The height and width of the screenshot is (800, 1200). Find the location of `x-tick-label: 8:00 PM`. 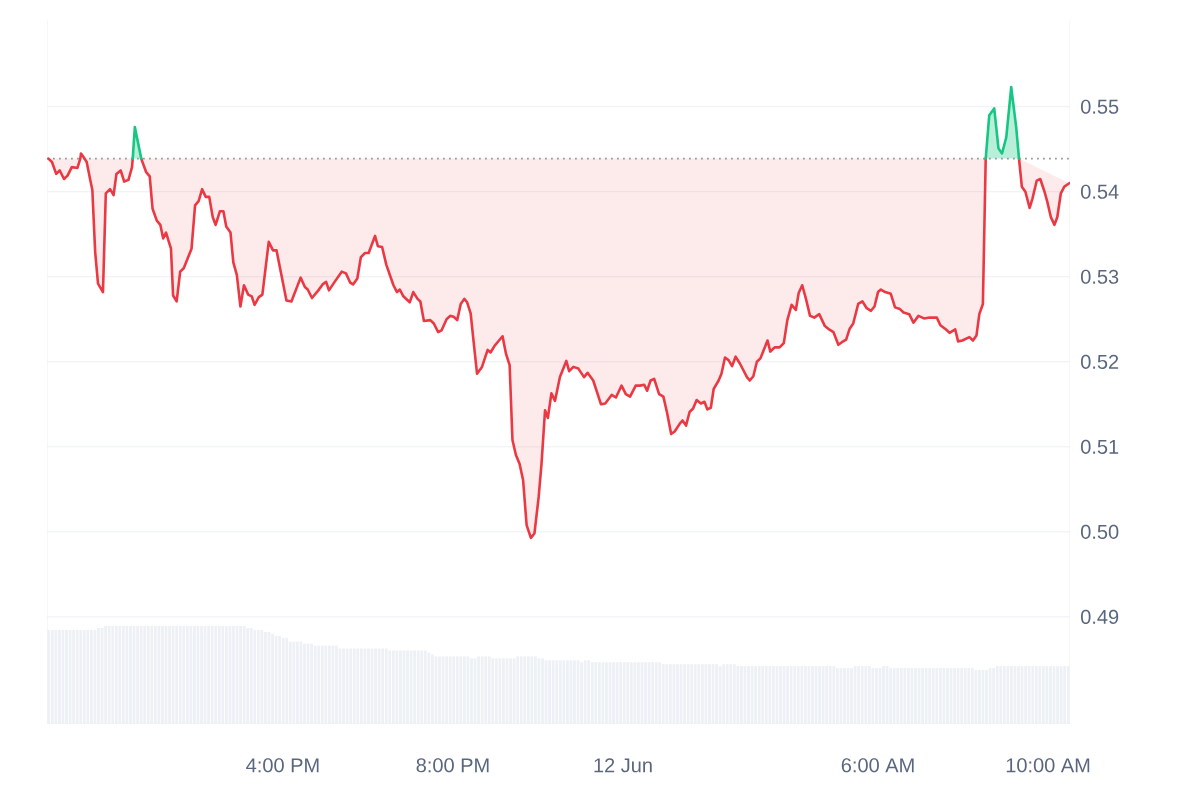

x-tick-label: 8:00 PM is located at coordinates (452, 765).